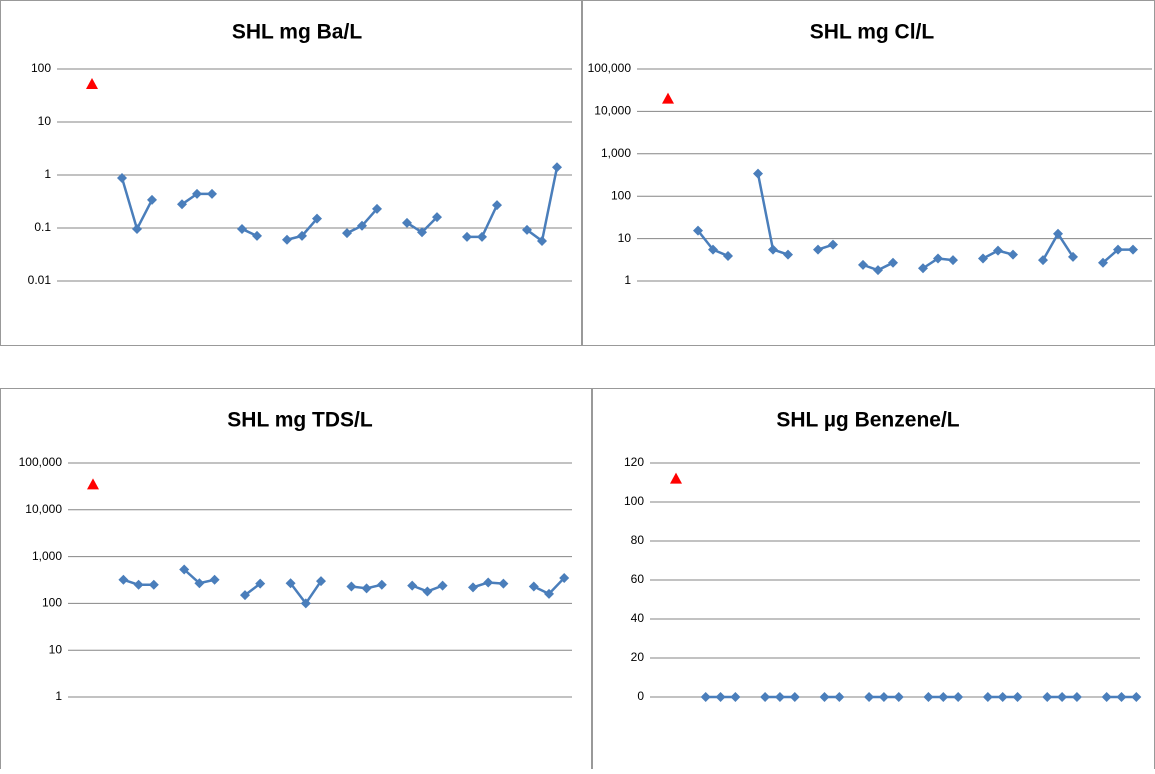 The image size is (1155, 774). Describe the element at coordinates (612, 111) in the screenshot. I see `y-tick-label: 10,000` at that location.